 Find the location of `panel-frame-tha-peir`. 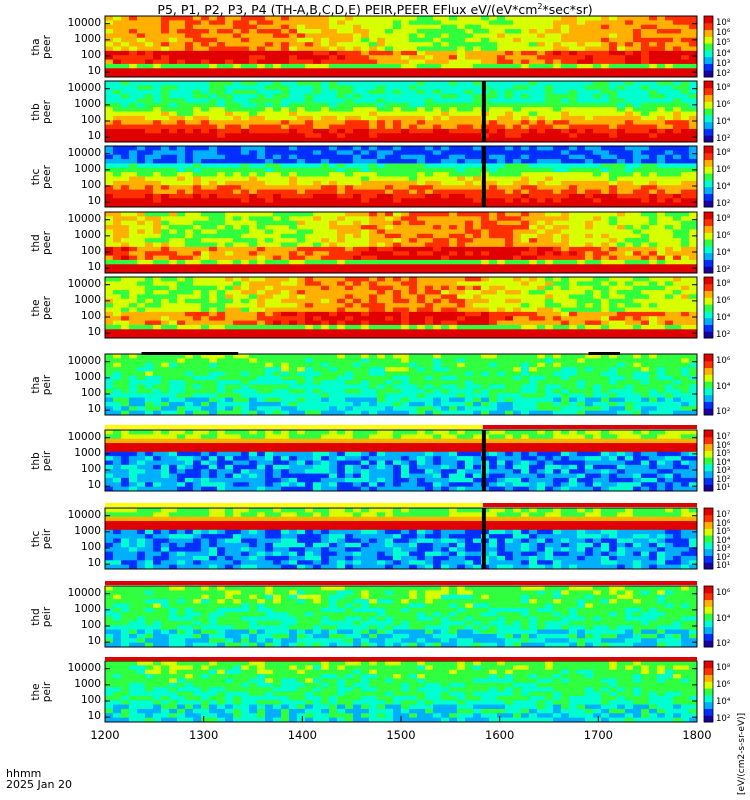

panel-frame-tha-peir is located at coordinates (401, 384).